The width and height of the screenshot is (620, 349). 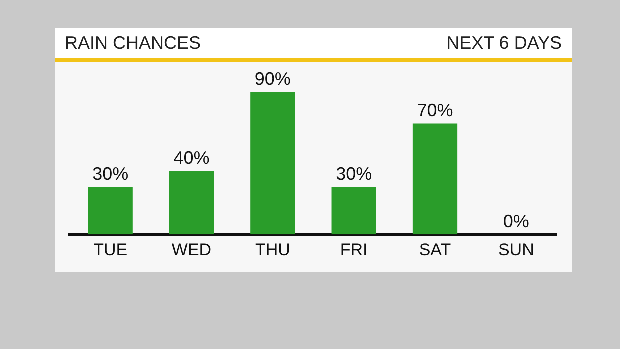 I want to click on x-tick-label: SAT, so click(x=435, y=250).